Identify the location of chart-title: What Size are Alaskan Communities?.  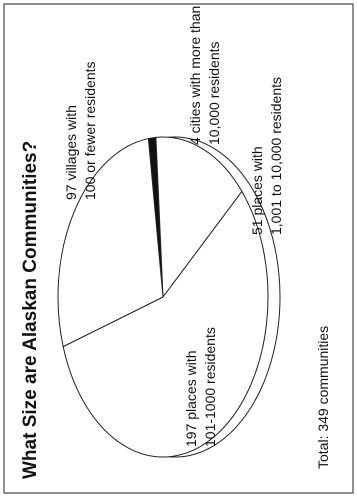
(30, 310).